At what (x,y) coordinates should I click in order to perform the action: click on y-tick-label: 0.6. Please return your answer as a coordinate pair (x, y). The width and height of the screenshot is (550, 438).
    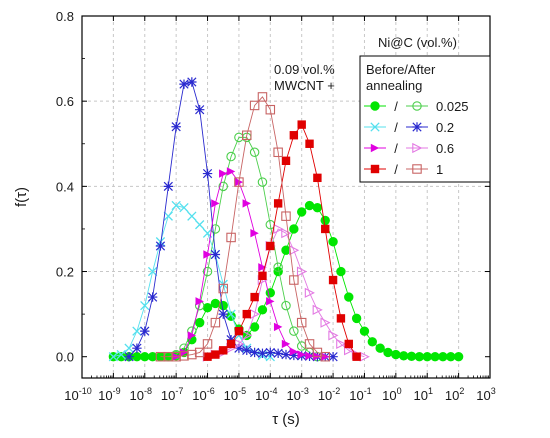
    Looking at the image, I should click on (65, 101).